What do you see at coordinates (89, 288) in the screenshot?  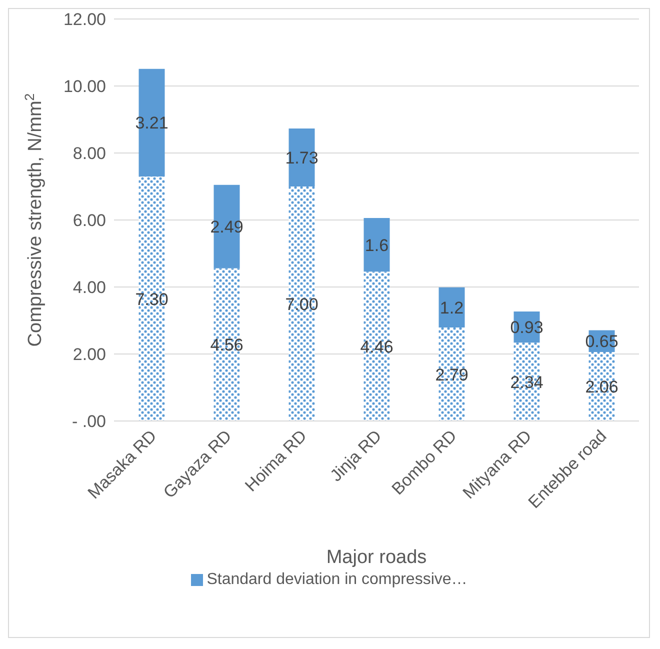 I see `y-tick-label: 4.00` at bounding box center [89, 288].